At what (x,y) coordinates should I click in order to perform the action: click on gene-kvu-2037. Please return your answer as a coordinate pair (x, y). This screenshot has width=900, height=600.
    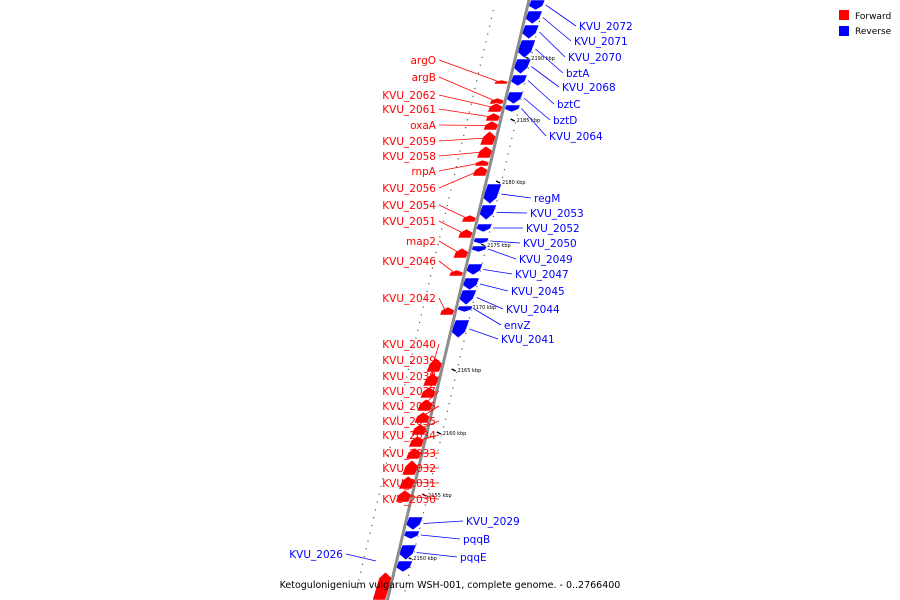
    Looking at the image, I should click on (425, 405).